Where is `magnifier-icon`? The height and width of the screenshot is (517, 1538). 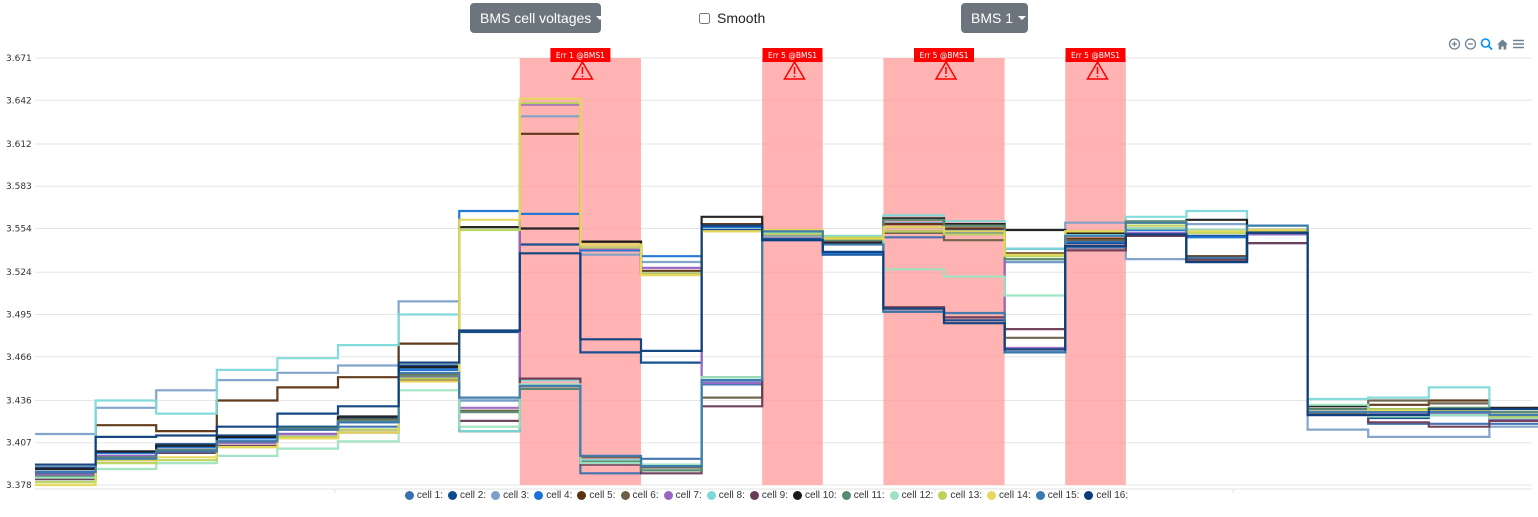
magnifier-icon is located at coordinates (1486, 43).